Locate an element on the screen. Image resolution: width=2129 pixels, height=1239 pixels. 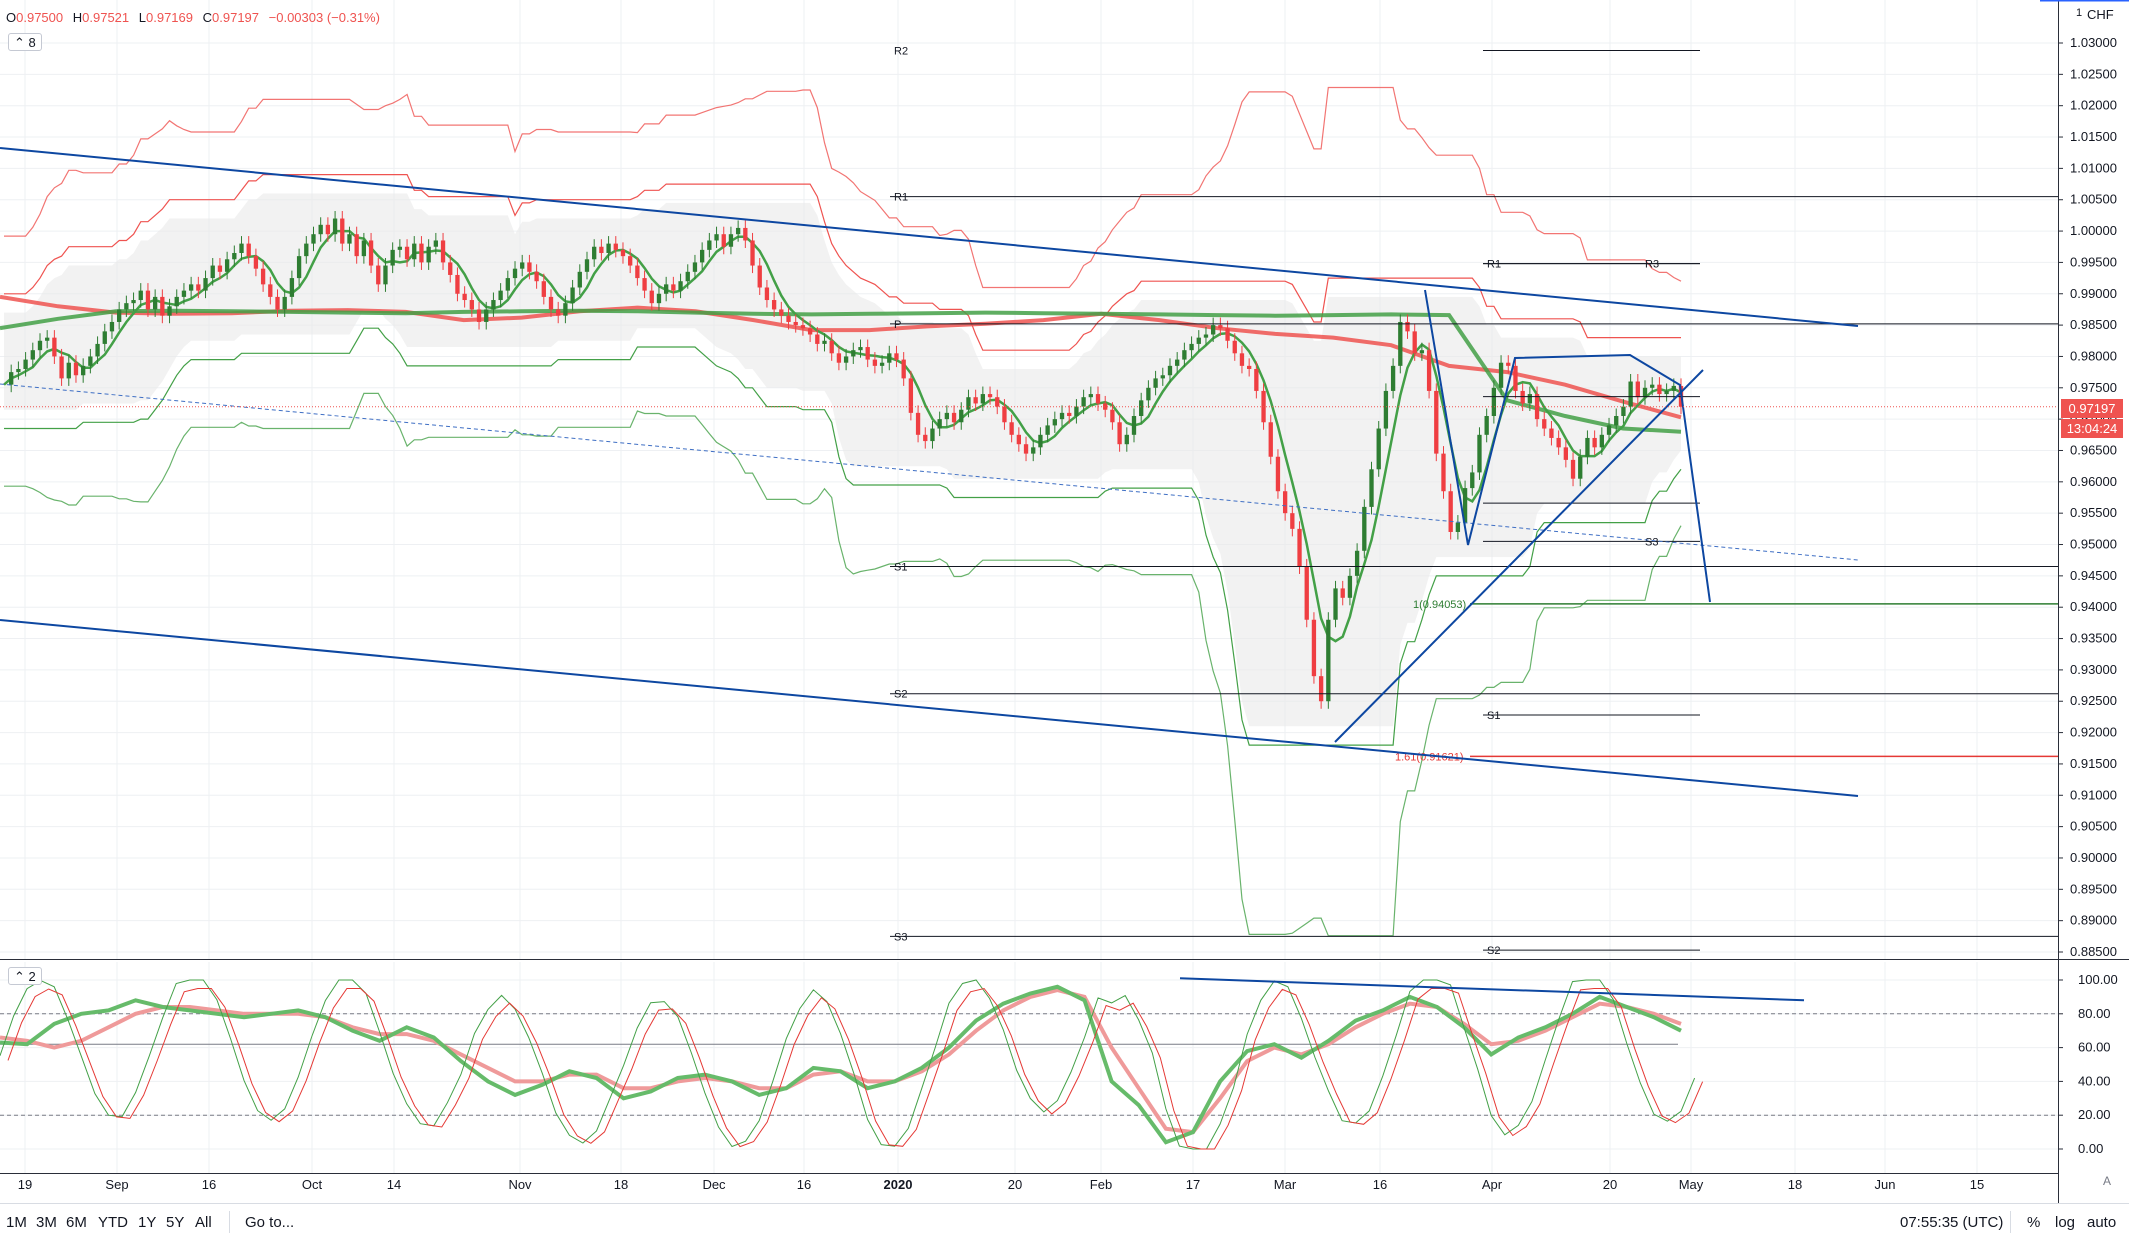
oscillator-tick-label: 60.00 is located at coordinates (2094, 1047).